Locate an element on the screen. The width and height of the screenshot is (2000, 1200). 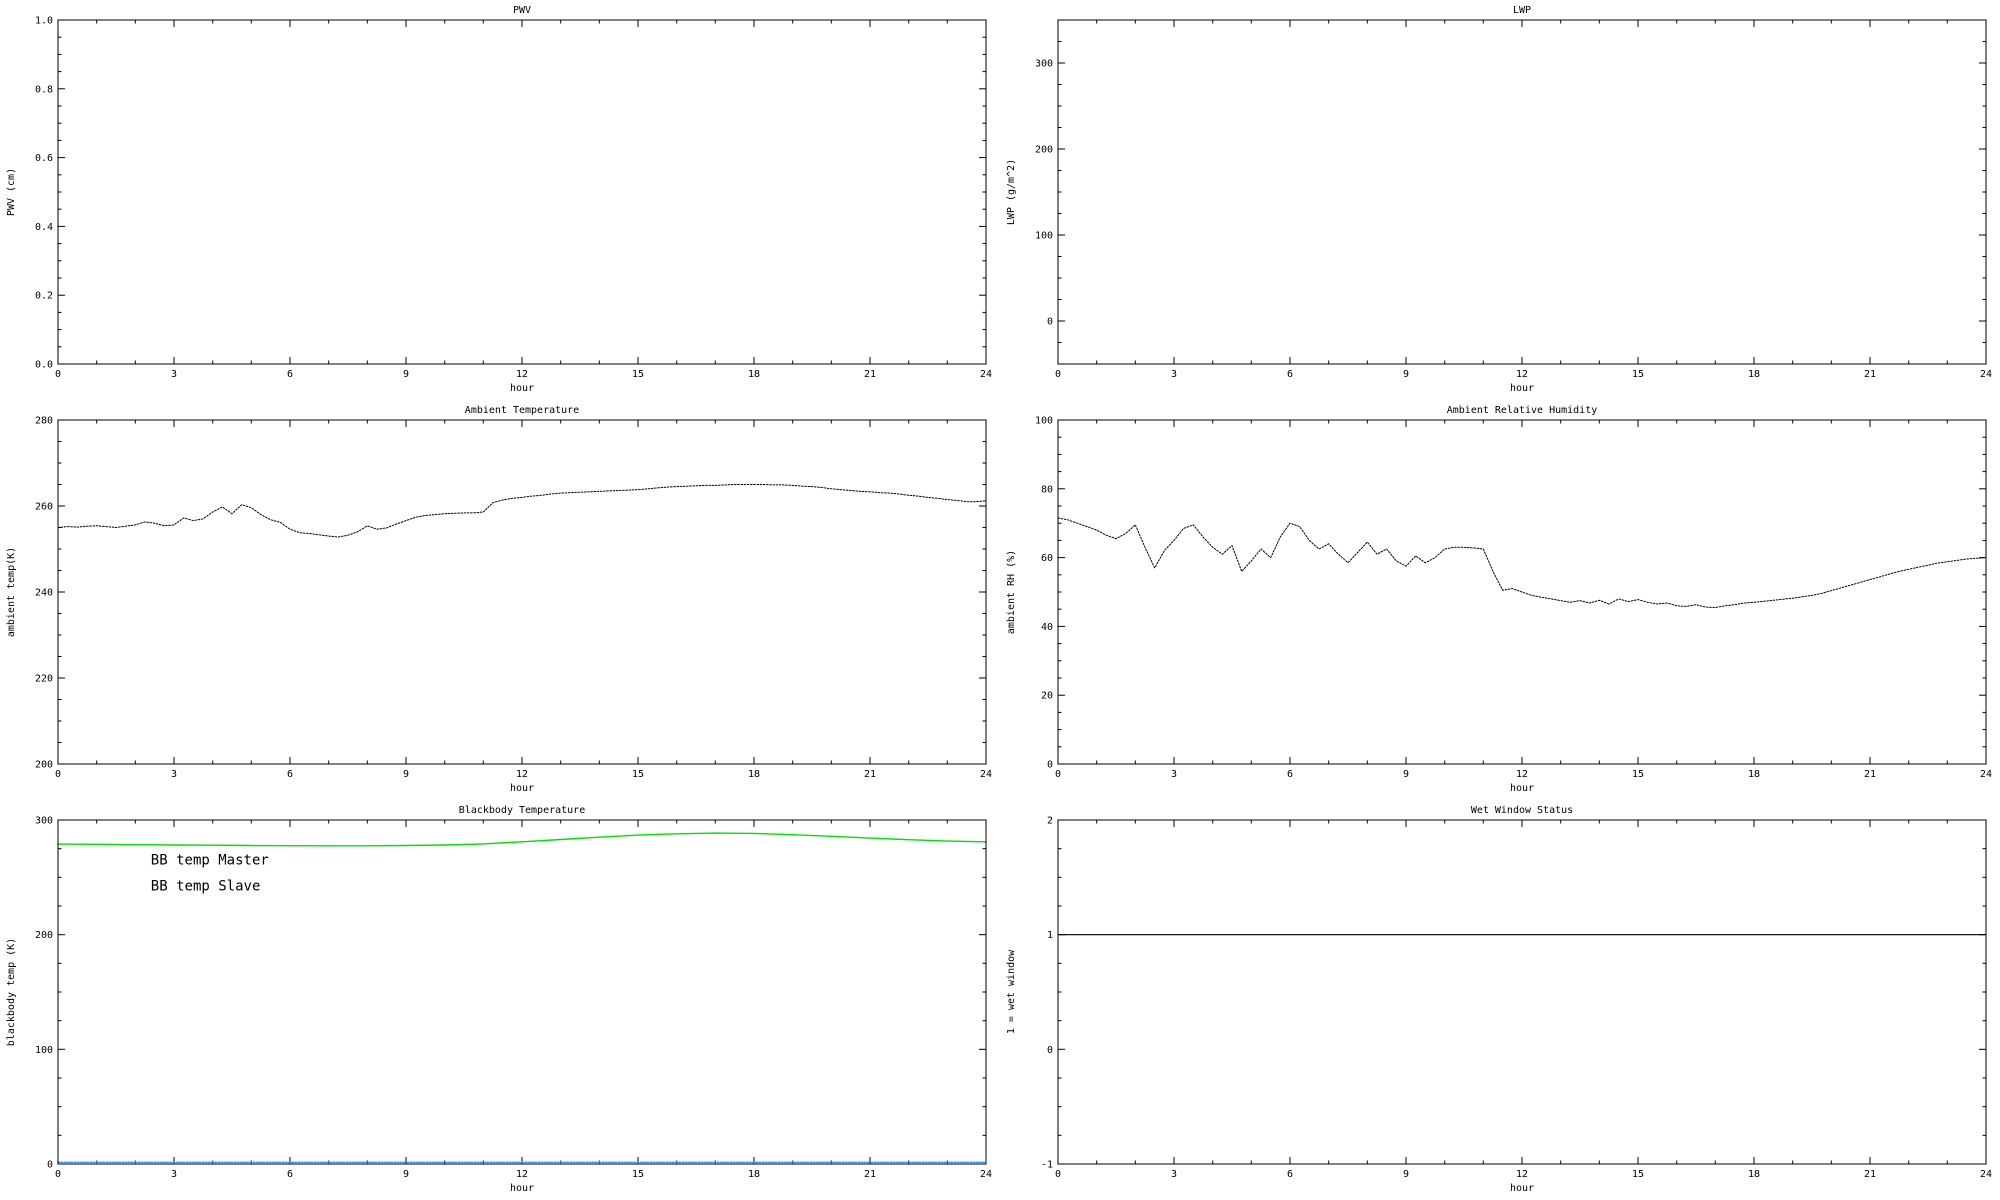
svg-text: Ambient Temperature is located at coordinates (522, 410).